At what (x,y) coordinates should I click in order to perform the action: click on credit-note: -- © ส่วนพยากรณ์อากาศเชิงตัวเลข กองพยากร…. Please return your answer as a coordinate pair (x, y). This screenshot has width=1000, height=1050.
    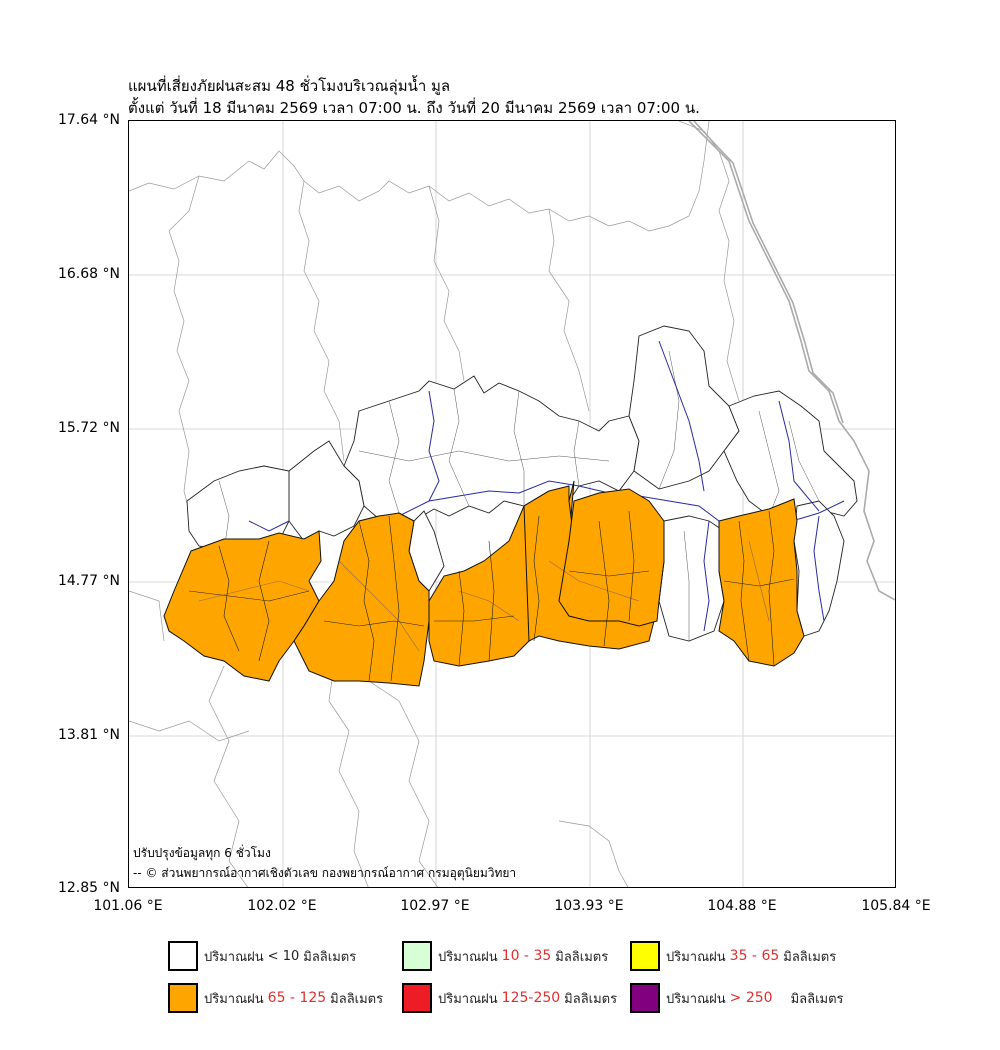
    Looking at the image, I should click on (325, 873).